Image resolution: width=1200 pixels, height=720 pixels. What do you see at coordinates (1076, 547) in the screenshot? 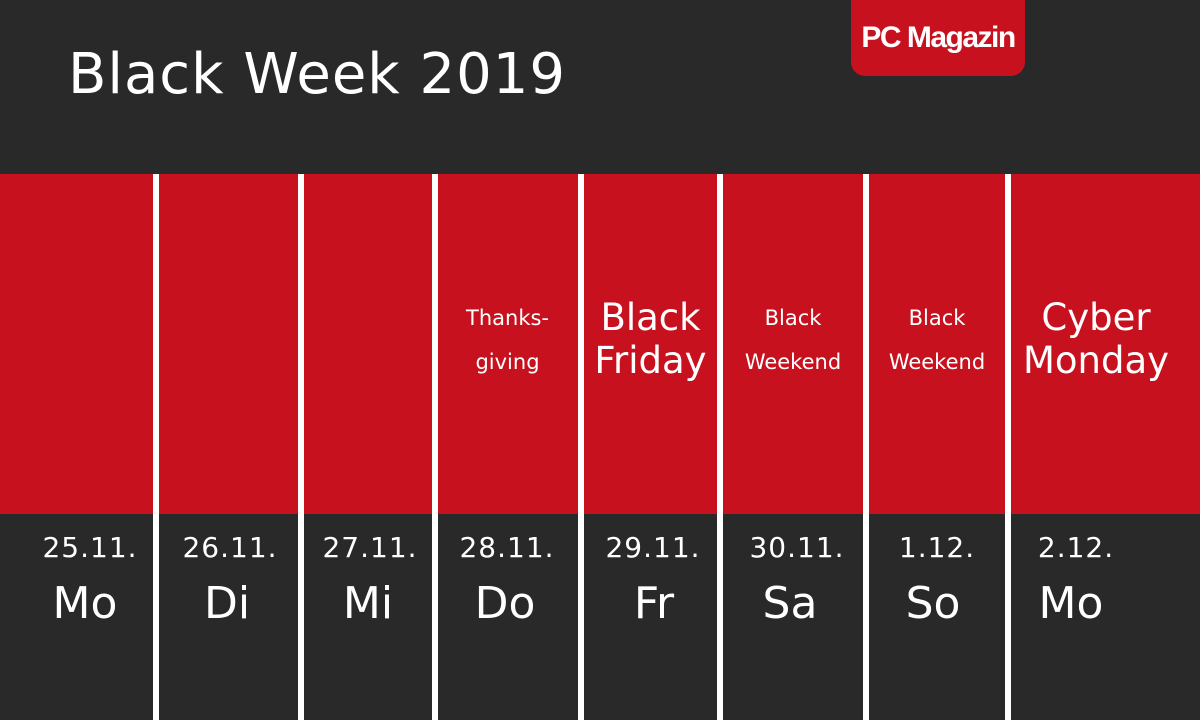
I see `day-date: 2.12.` at bounding box center [1076, 547].